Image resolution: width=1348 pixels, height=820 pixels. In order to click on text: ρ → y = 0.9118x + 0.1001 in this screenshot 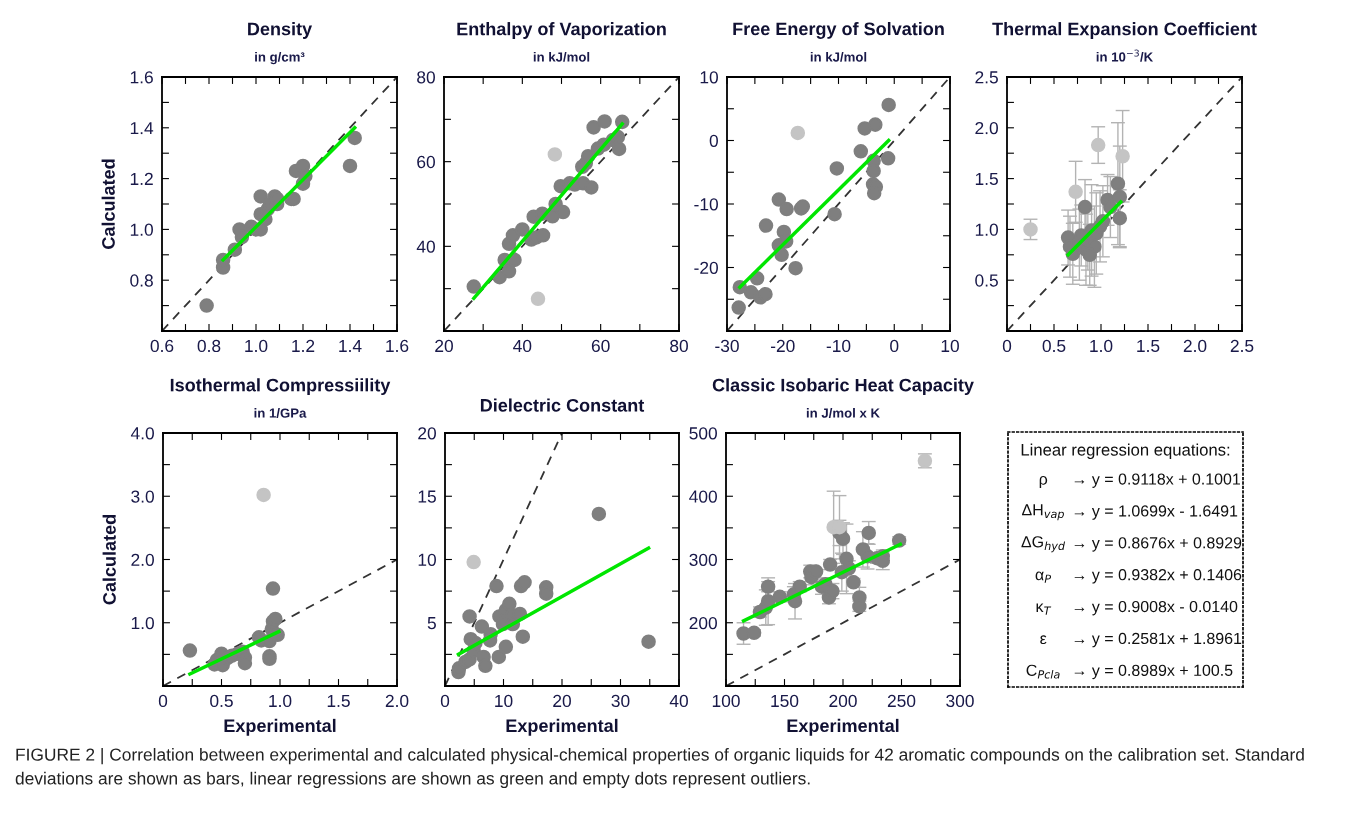, I will do `click(1139, 480)`.